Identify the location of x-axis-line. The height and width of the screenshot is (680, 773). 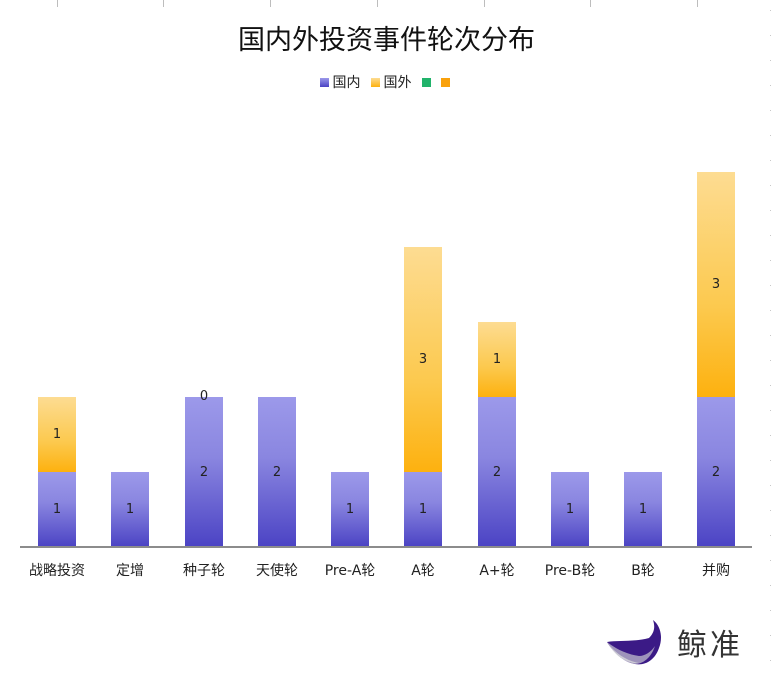
(386, 547).